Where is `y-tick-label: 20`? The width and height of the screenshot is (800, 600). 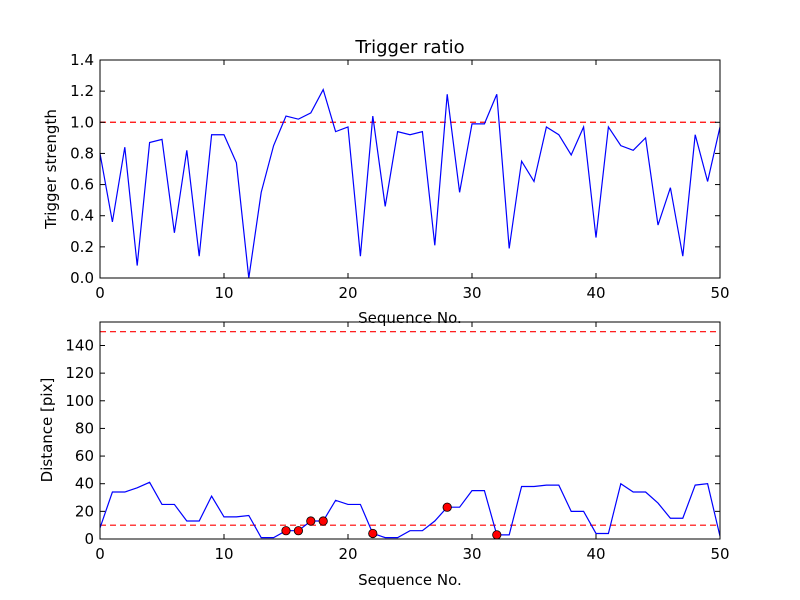
y-tick-label: 20 is located at coordinates (84, 511).